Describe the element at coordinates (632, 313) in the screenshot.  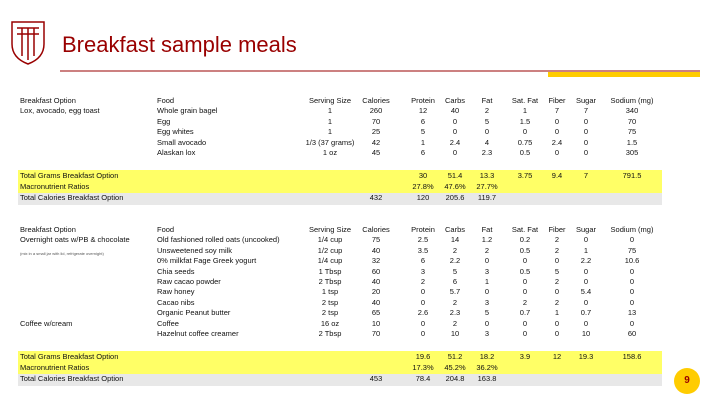
I see `cell: 13` at that location.